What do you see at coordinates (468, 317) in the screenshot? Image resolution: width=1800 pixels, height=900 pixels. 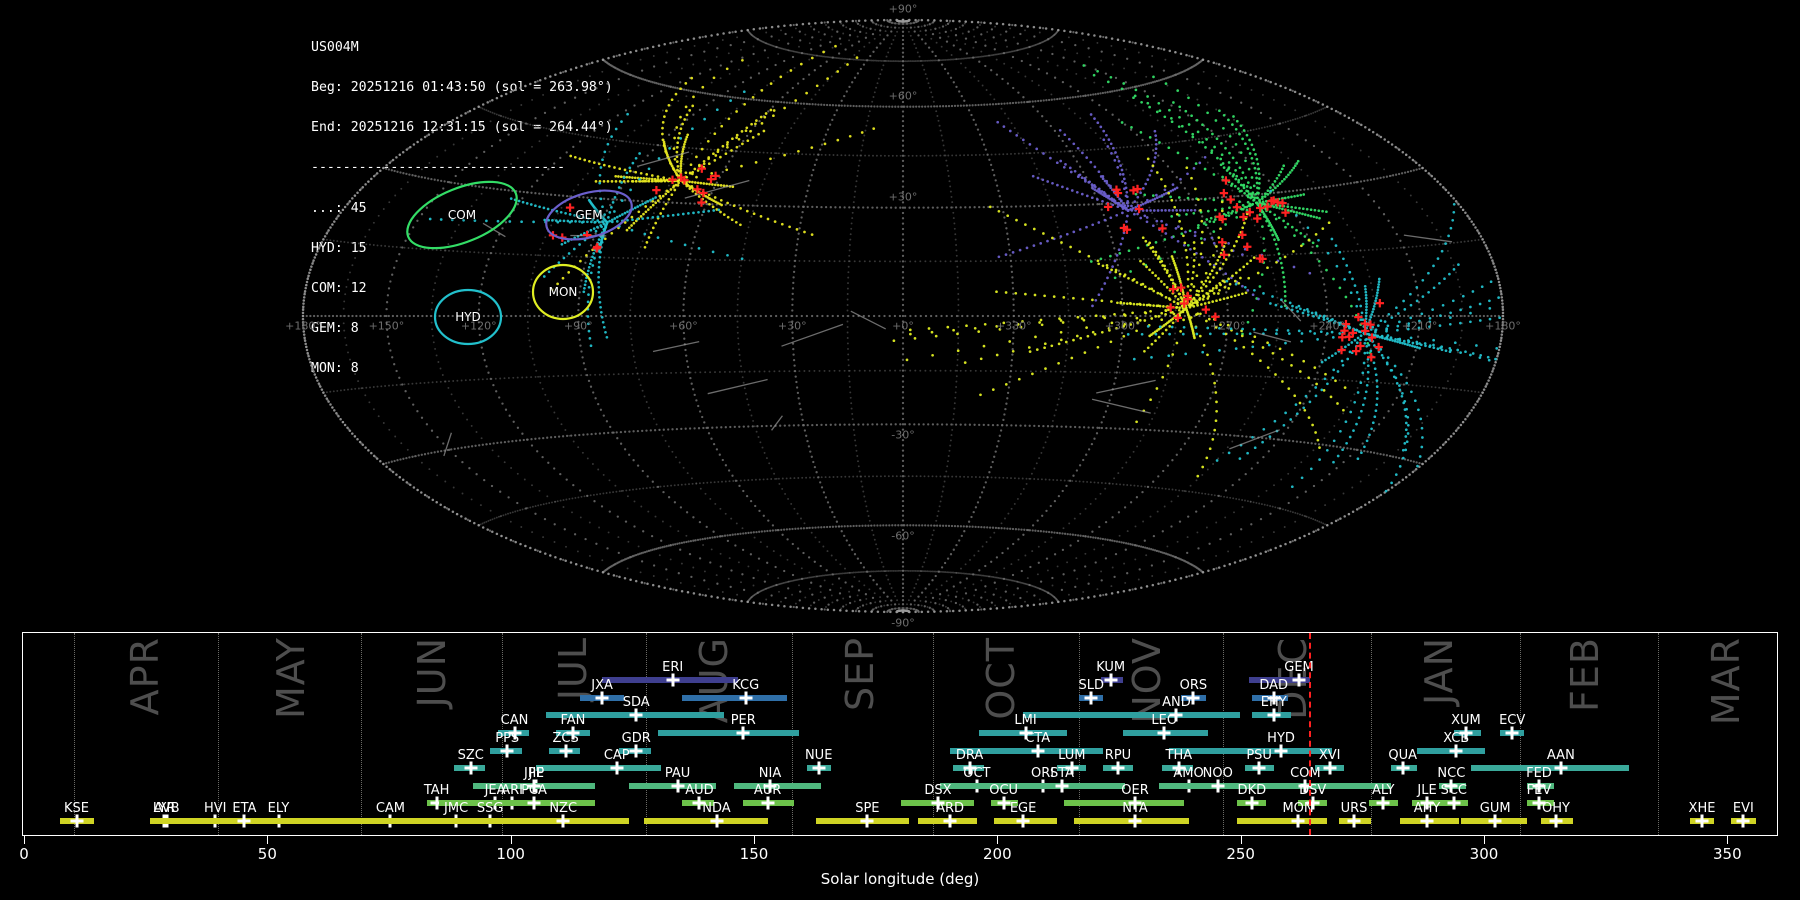 I see `shower-ellipse-hyd` at bounding box center [468, 317].